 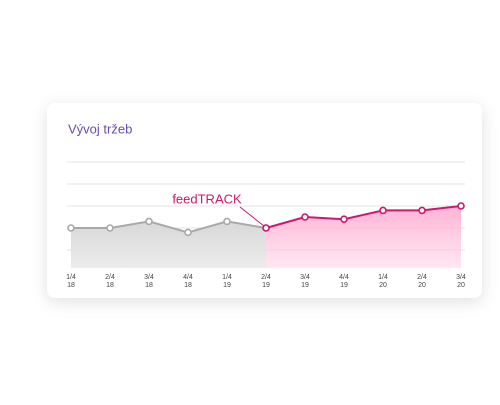 I want to click on chart-title: Vývoj tržeb, so click(x=100, y=128).